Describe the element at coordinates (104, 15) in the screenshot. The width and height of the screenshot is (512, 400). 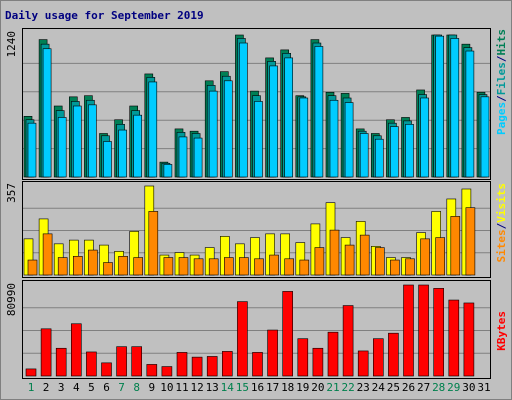
I see `chart-title: Daily usage for September 2019` at that location.